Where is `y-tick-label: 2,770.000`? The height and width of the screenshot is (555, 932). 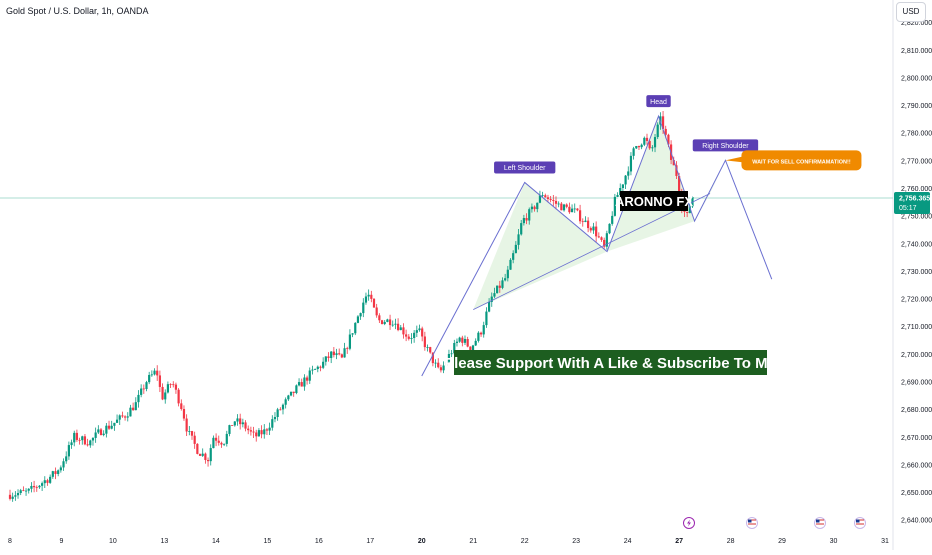 y-tick-label: 2,770.000 is located at coordinates (916, 161).